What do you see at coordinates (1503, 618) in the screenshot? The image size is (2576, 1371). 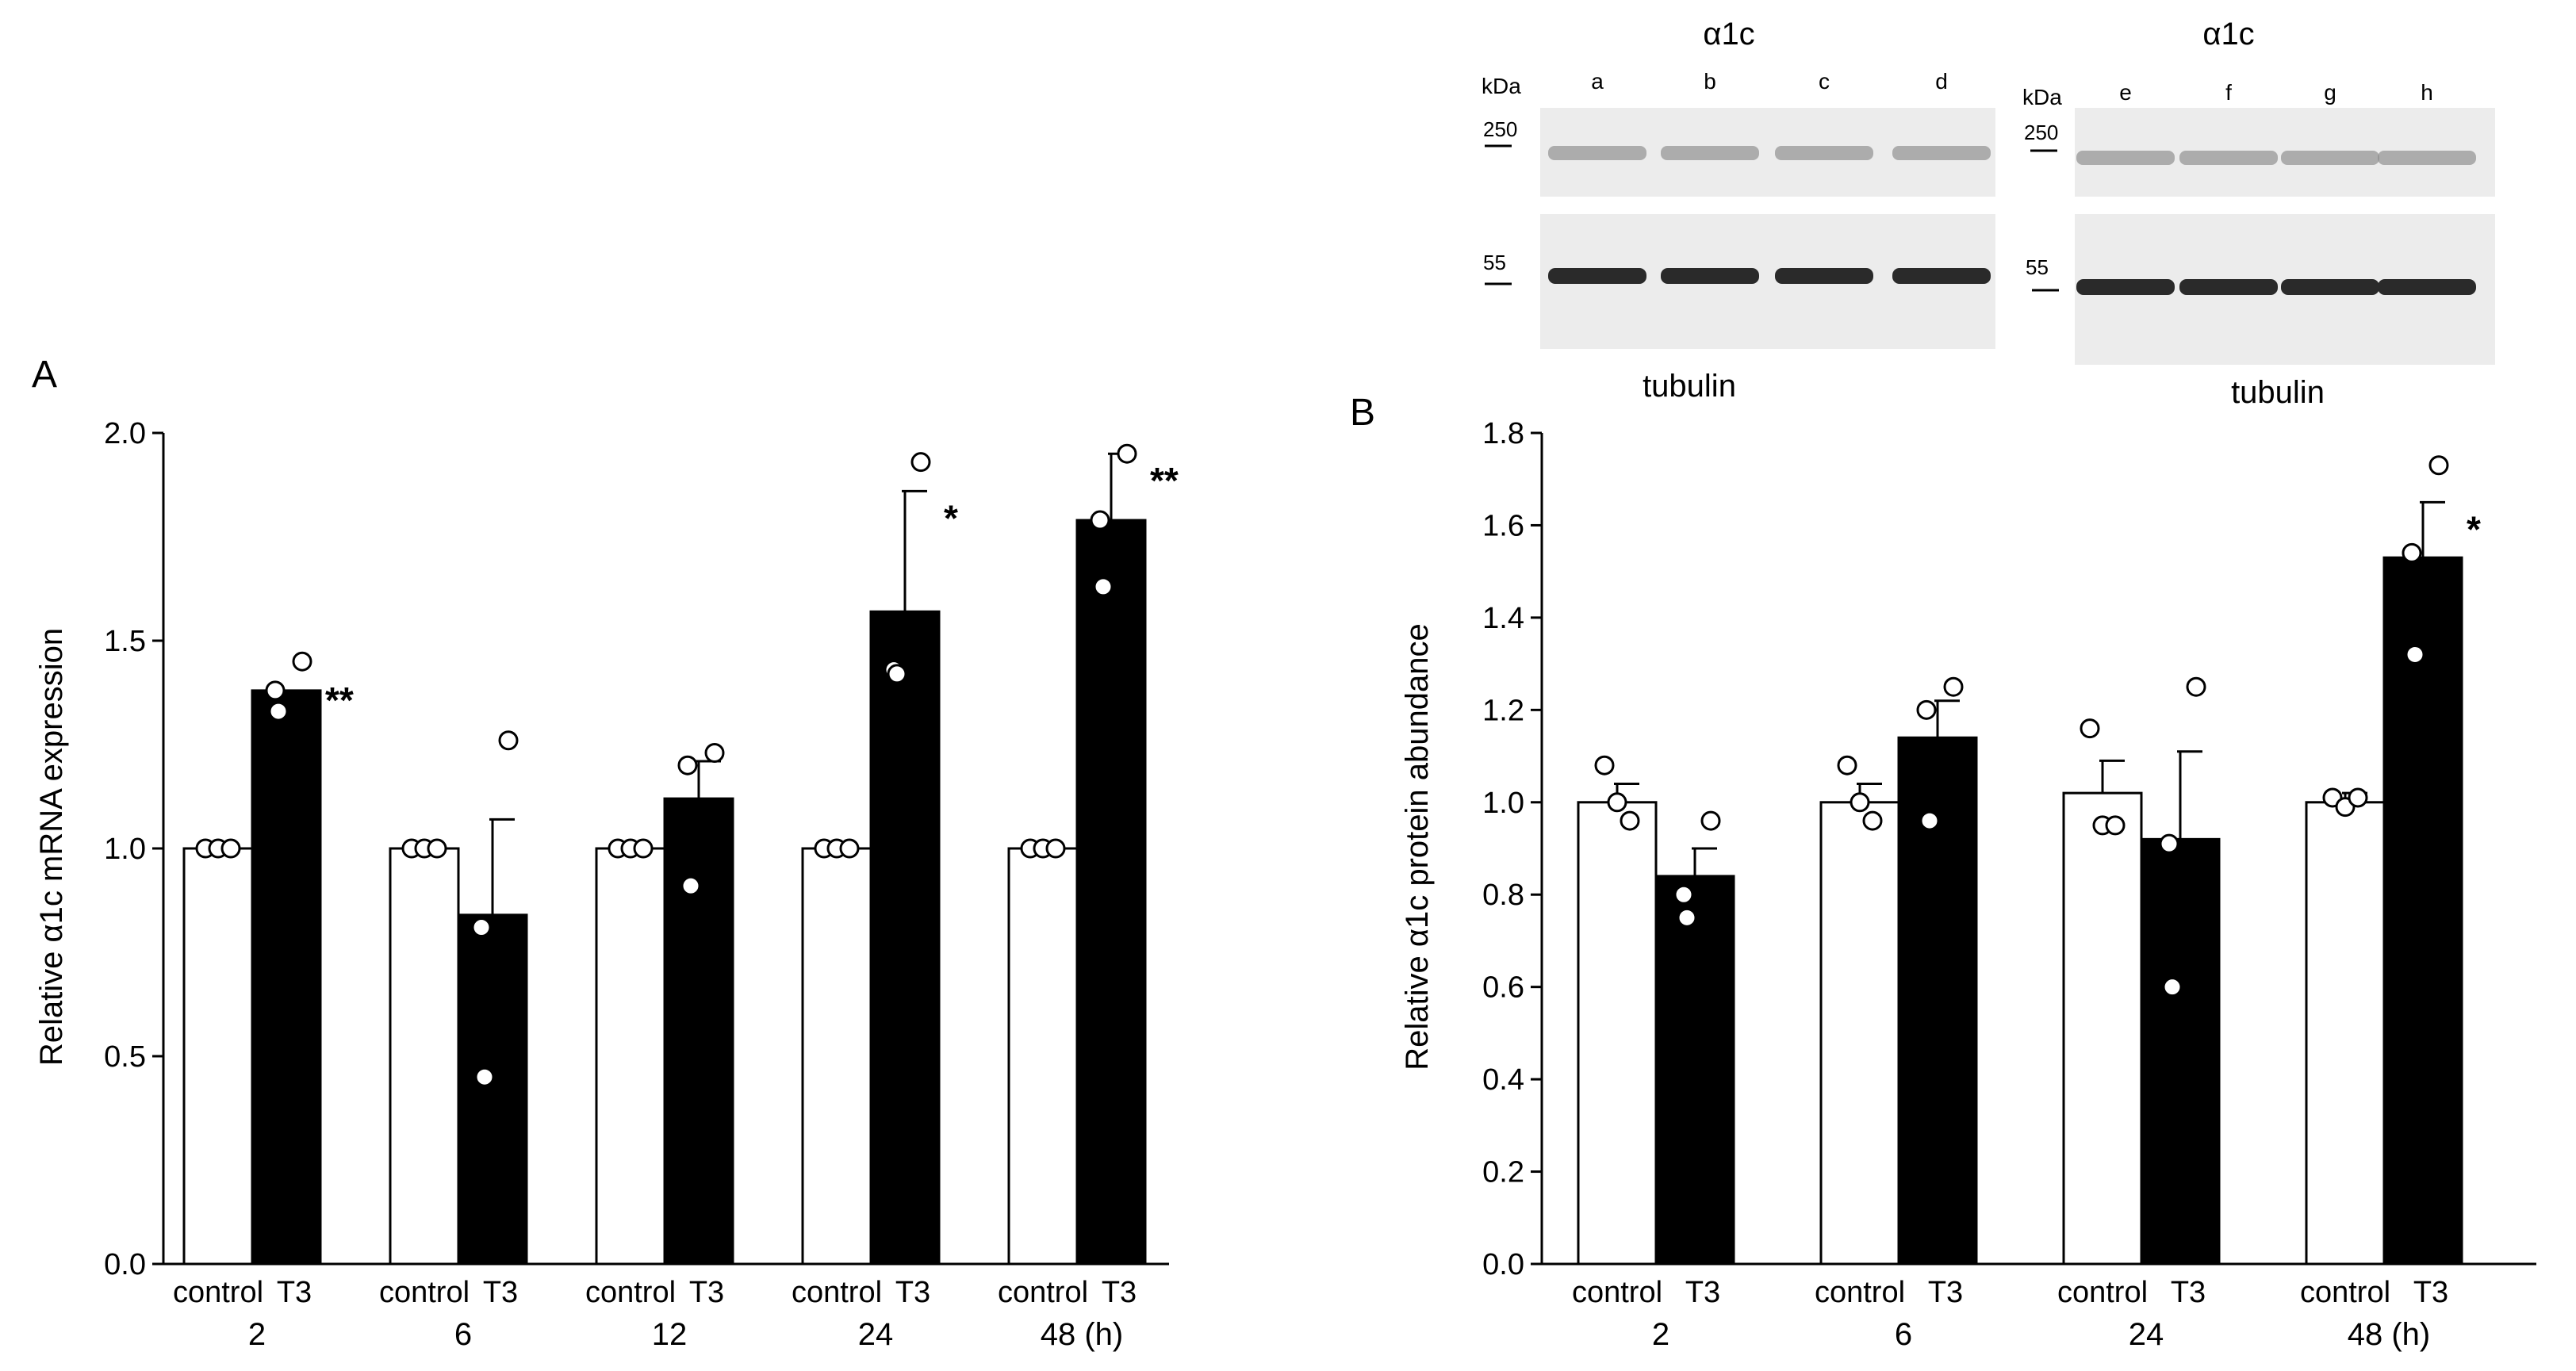 I see `y-tick-label: 1.4` at bounding box center [1503, 618].